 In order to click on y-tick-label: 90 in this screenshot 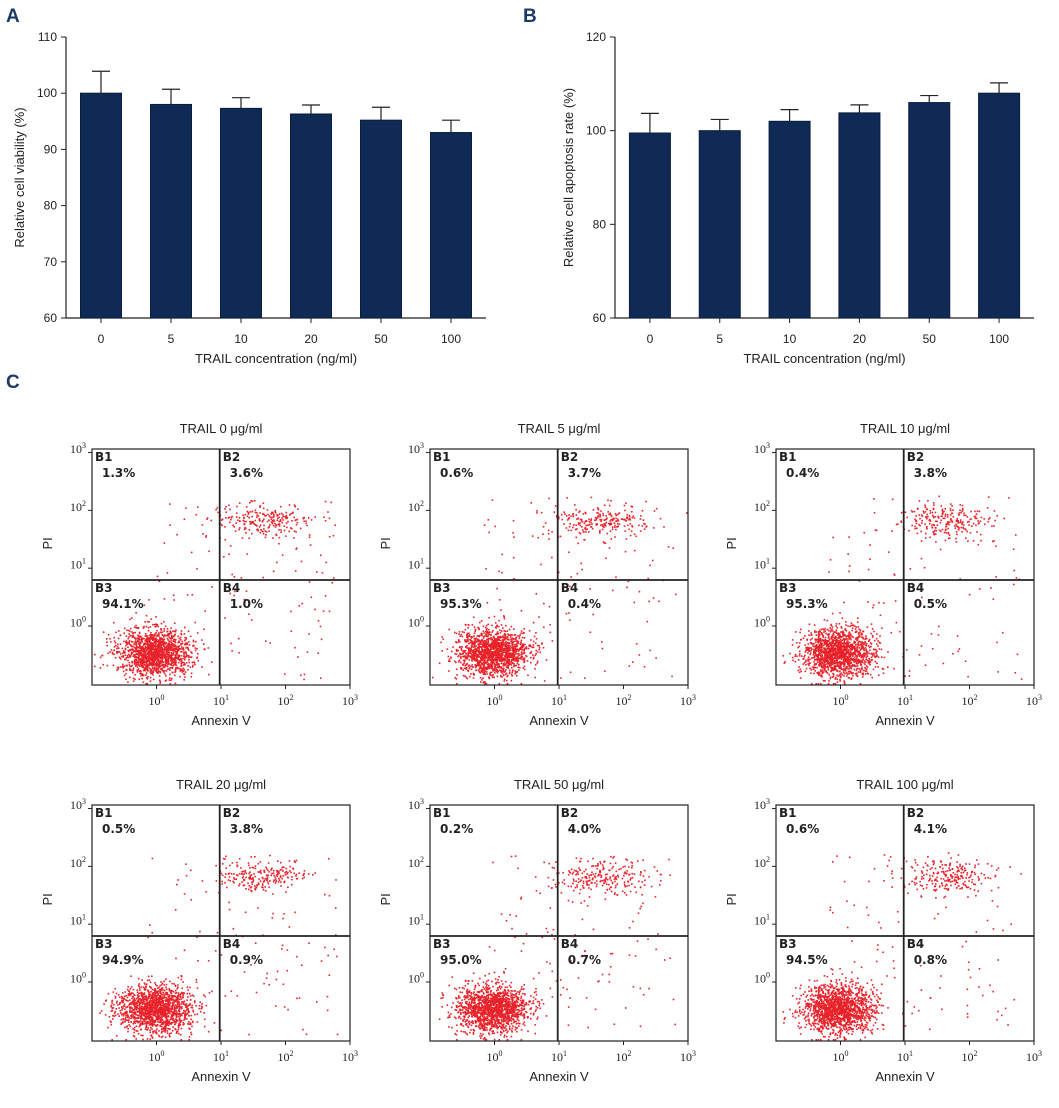, I will do `click(51, 149)`.